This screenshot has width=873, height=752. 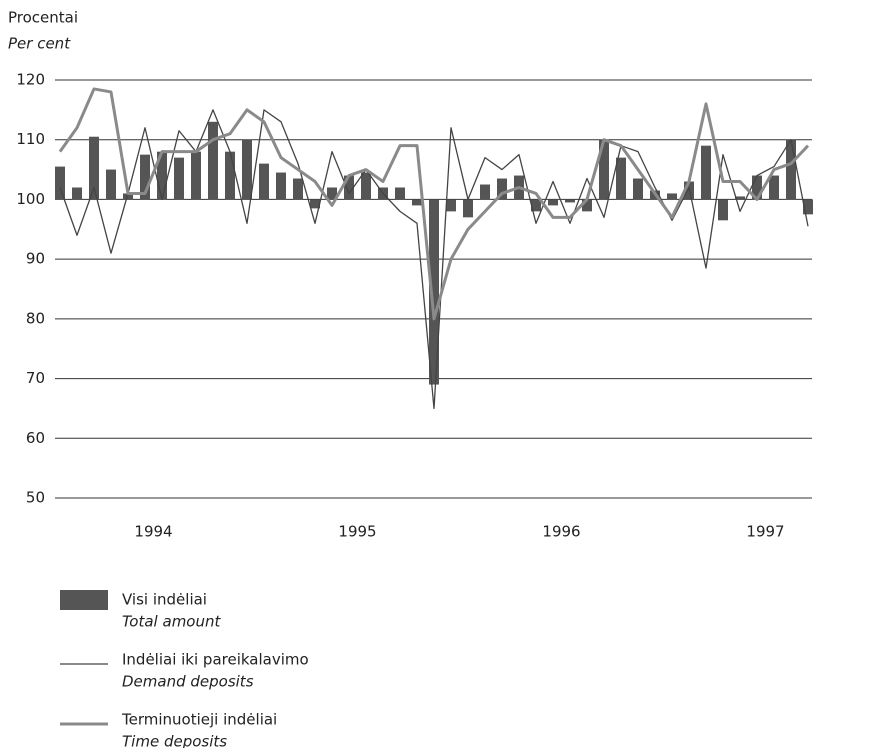 I want to click on x-group-label: 1997, so click(x=765, y=532).